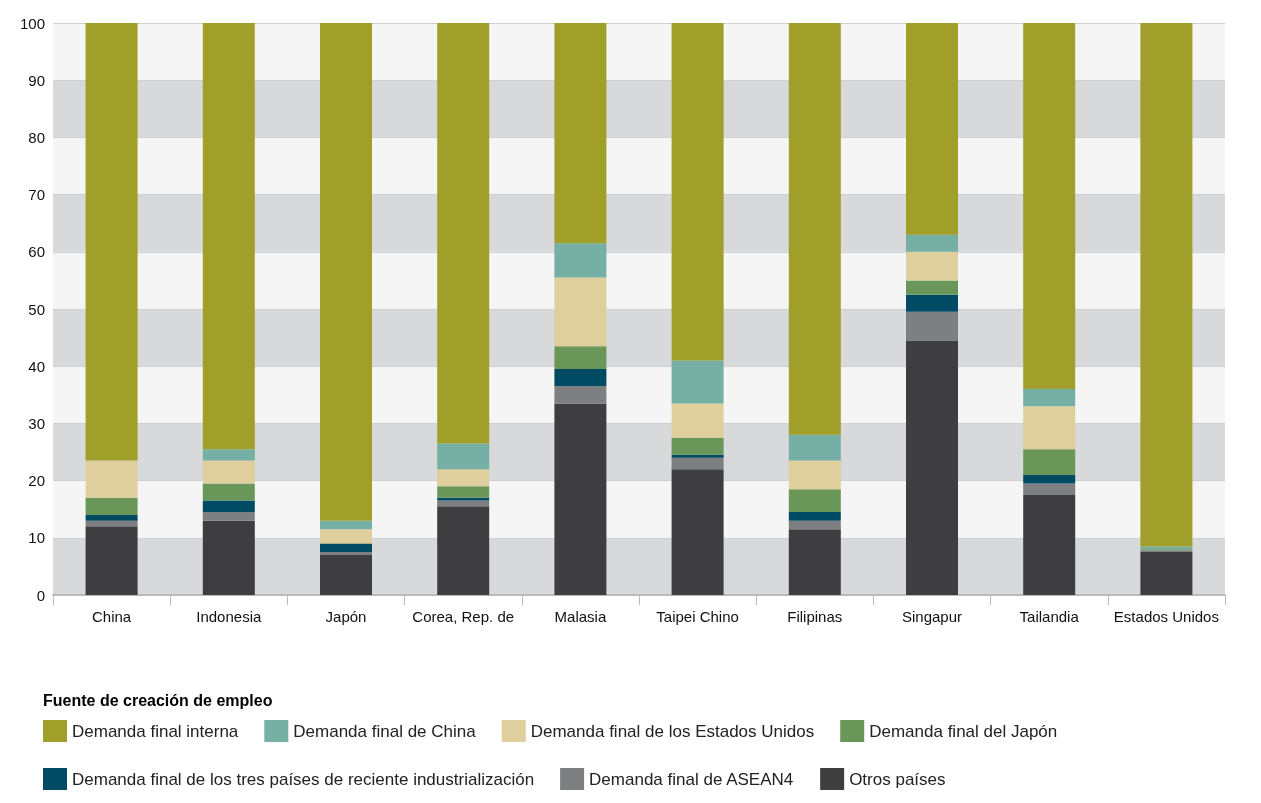  I want to click on x-tick-label: Indonesia, so click(229, 616).